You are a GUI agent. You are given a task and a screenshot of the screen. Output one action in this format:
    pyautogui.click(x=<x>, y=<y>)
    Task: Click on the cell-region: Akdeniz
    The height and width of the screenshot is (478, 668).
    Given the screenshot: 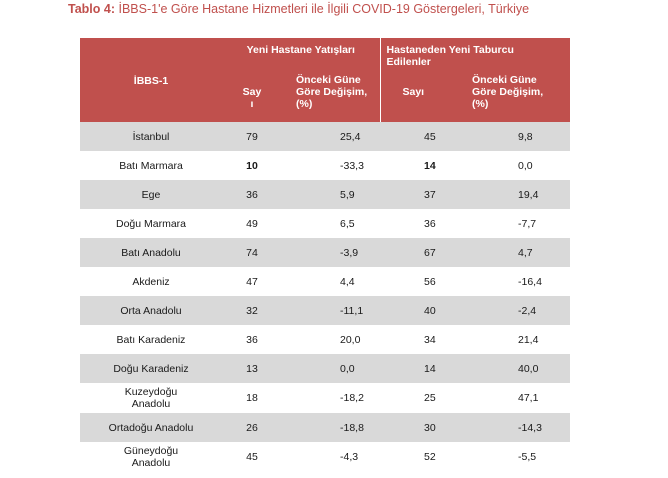 What is the action you would take?
    pyautogui.click(x=151, y=281)
    